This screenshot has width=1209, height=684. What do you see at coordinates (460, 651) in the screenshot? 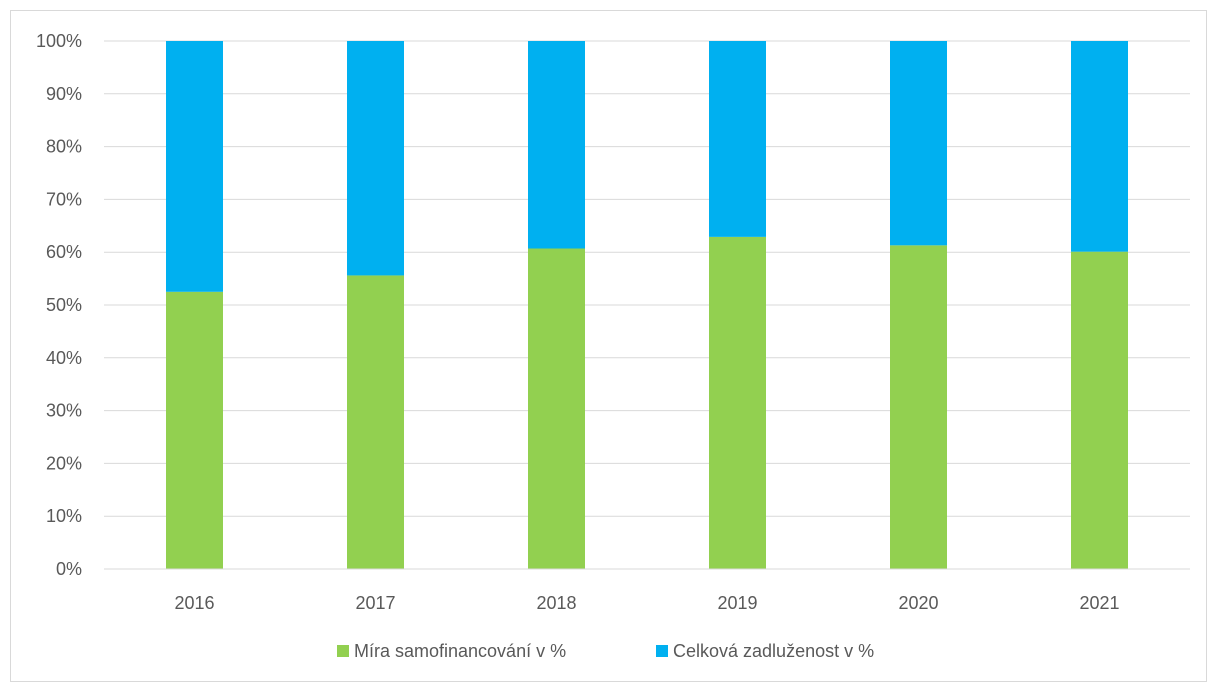
I see `legend-label: Míra samofinancování v %` at bounding box center [460, 651].